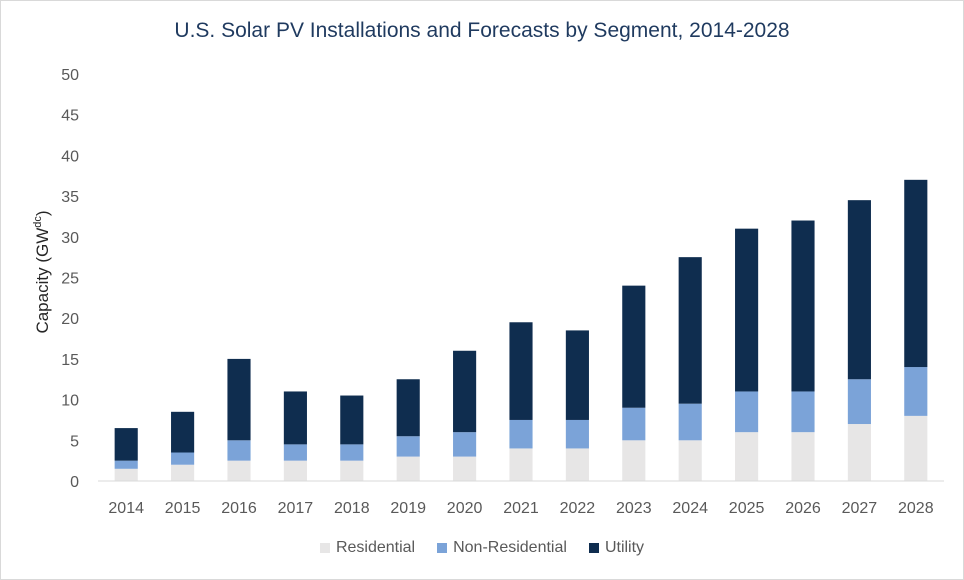  I want to click on legend-item-residential: Residential, so click(367, 548).